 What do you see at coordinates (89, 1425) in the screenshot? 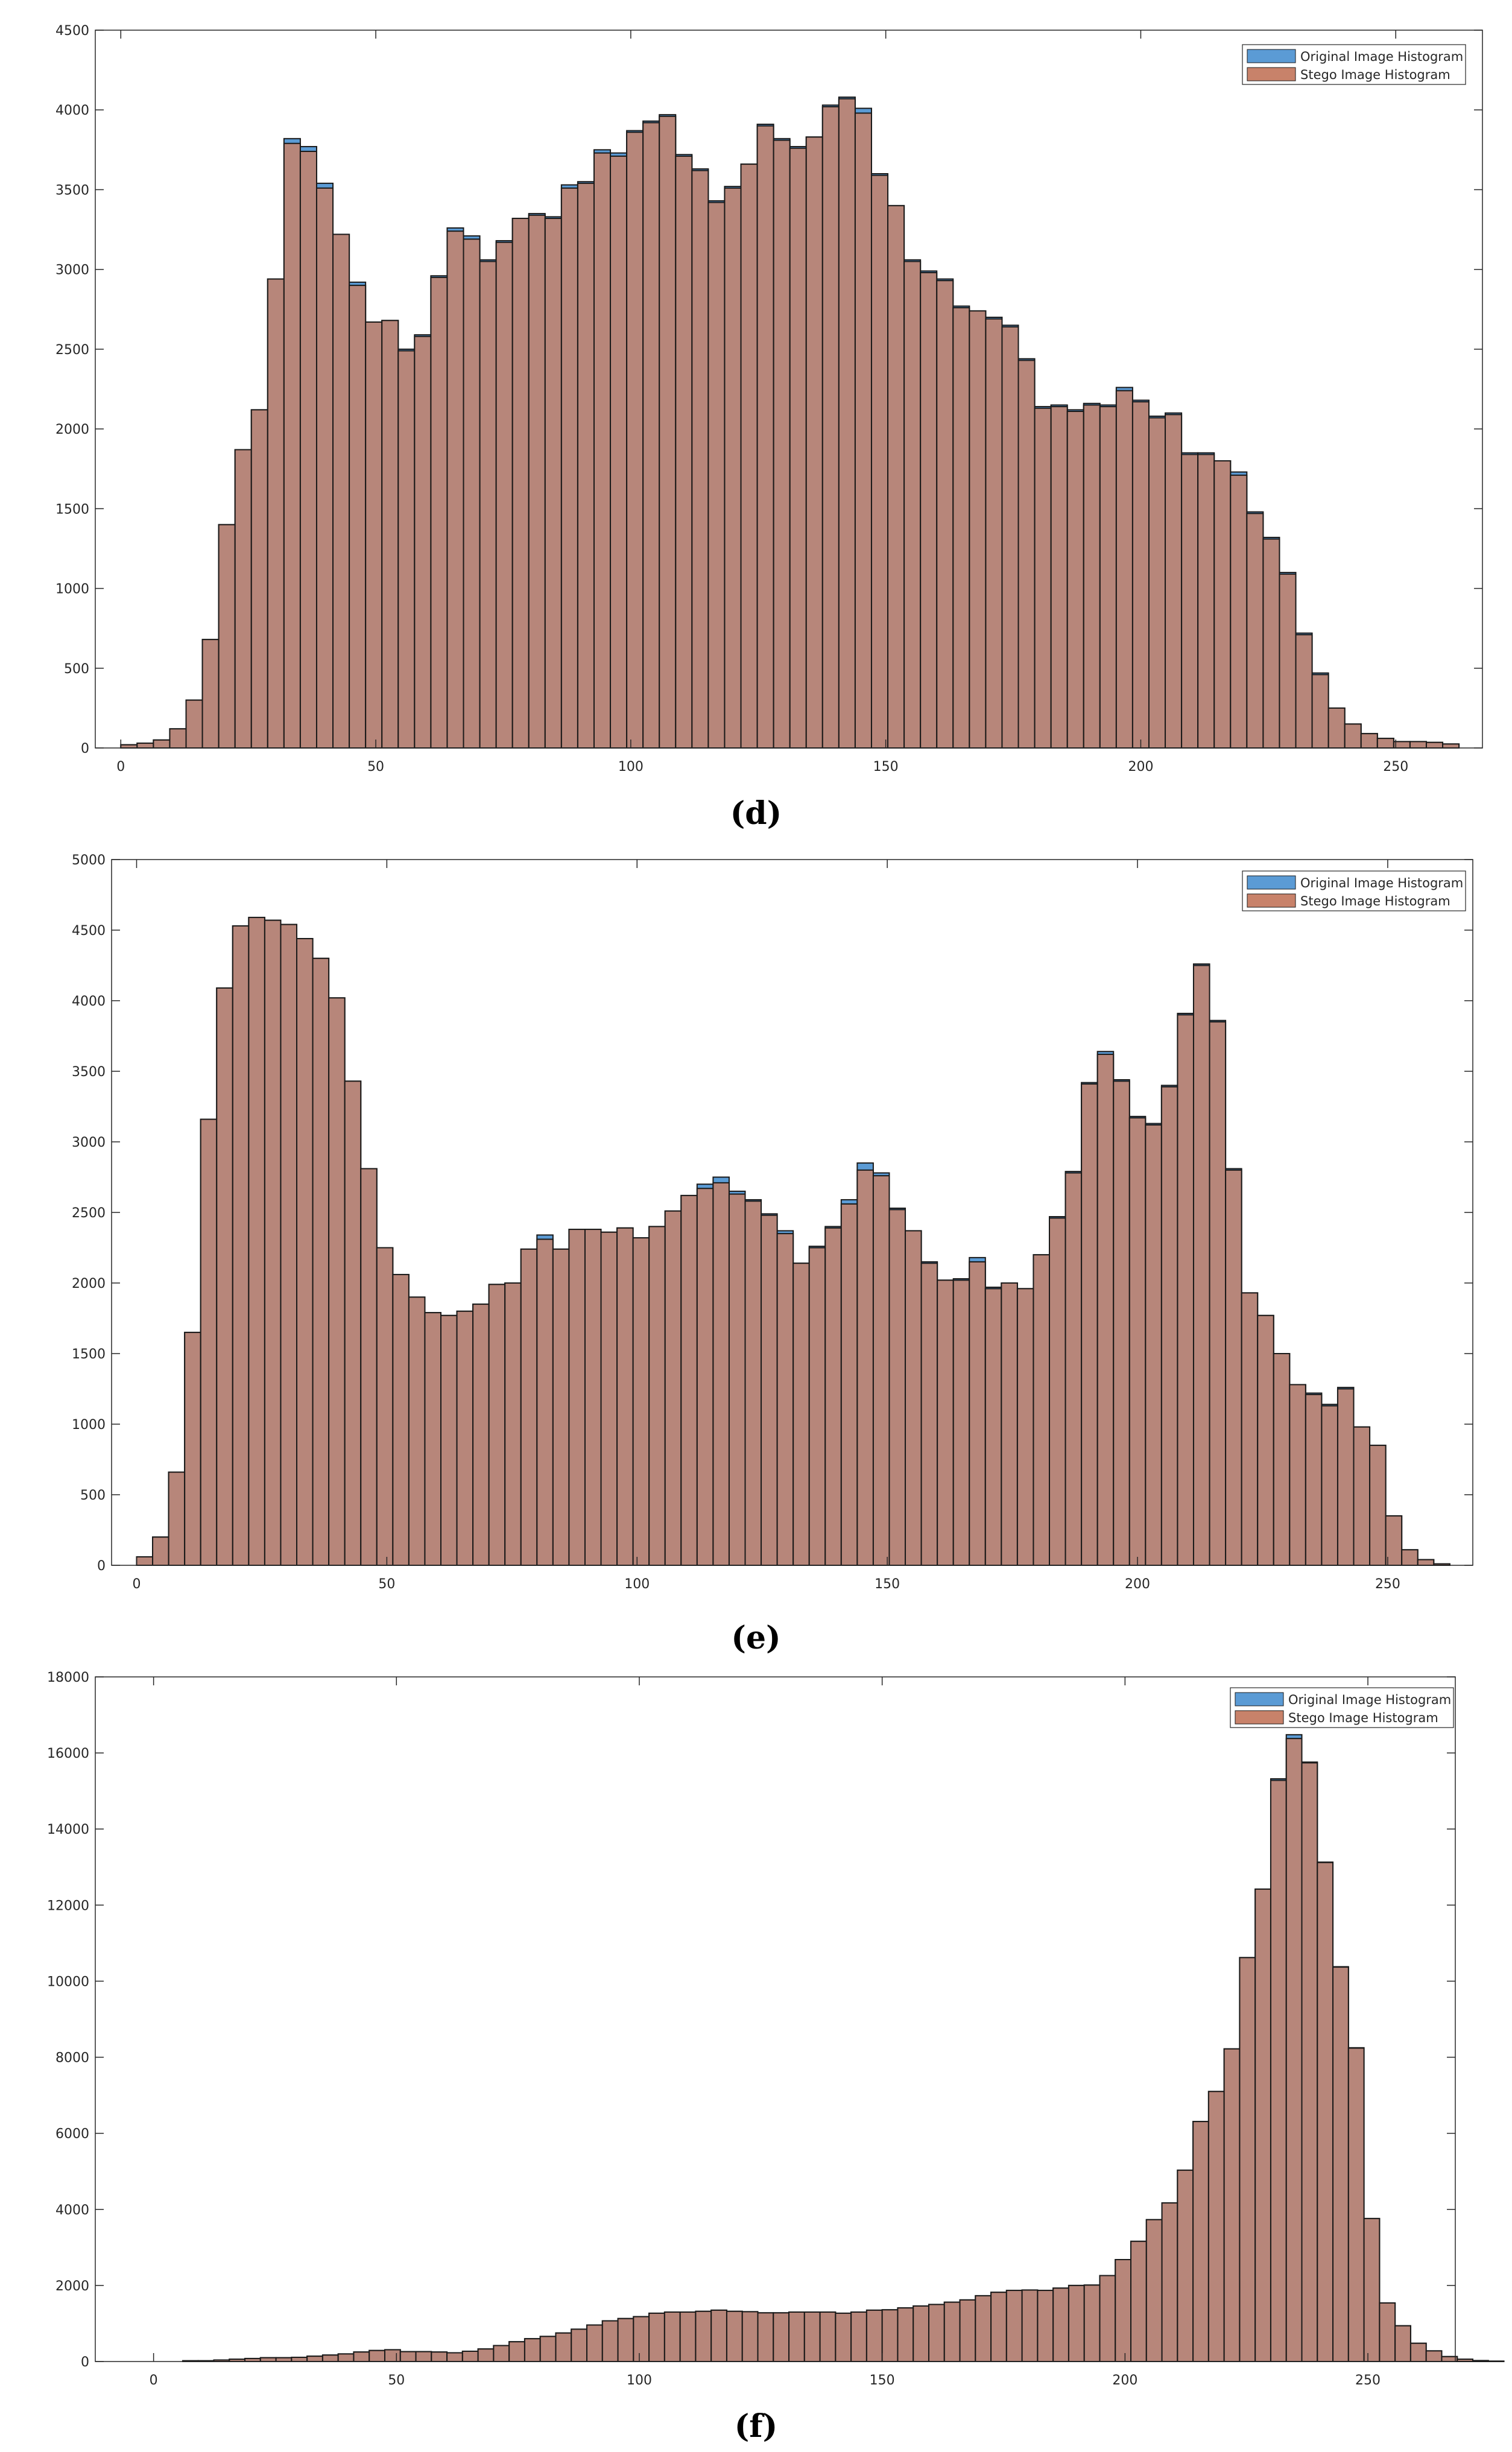
I see `y-tick-label: 1000` at bounding box center [89, 1425].